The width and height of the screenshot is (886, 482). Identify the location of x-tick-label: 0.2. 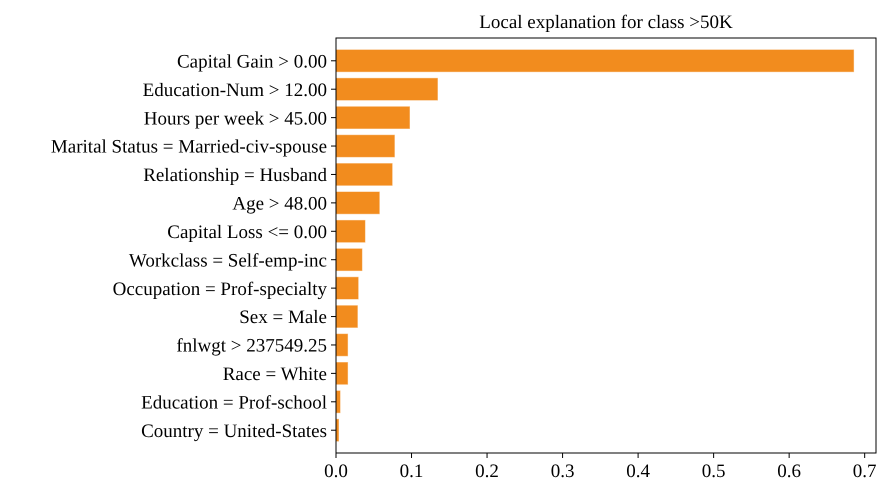
(487, 471).